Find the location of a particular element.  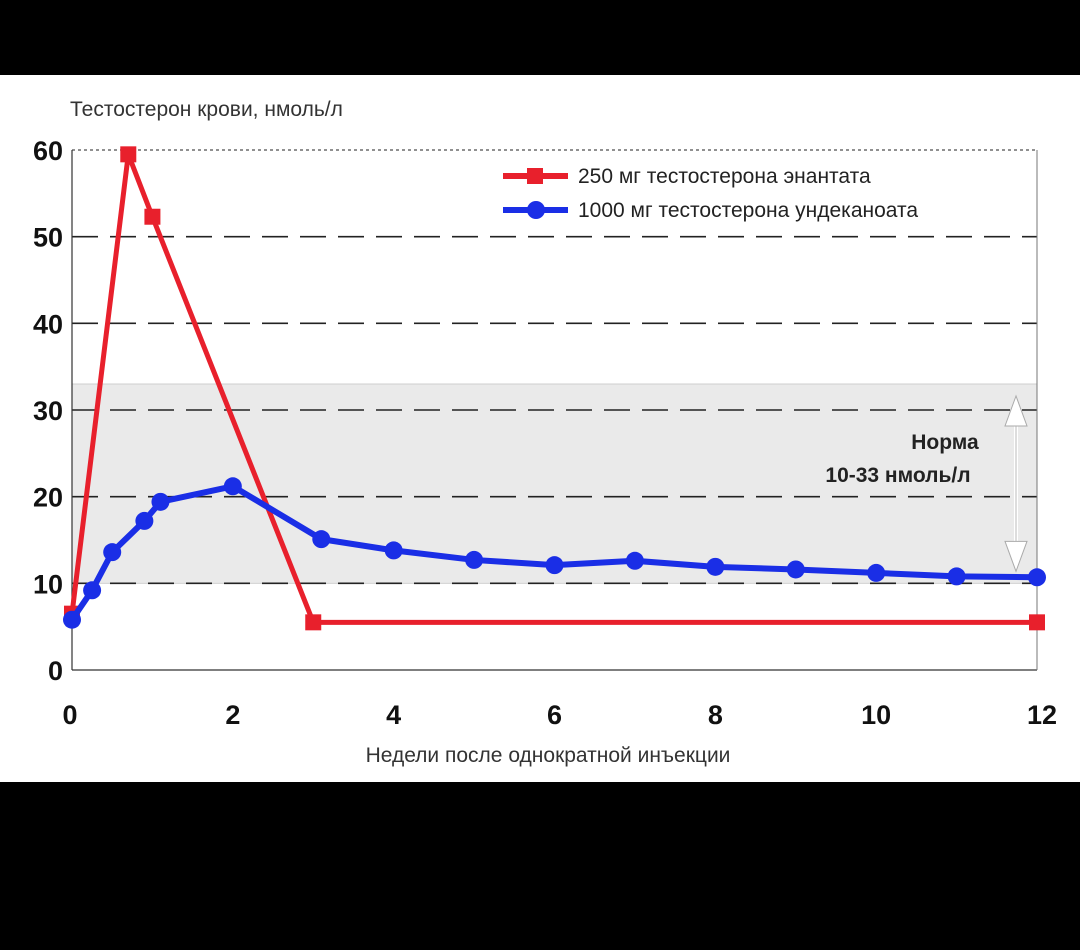

legend-square-marker is located at coordinates (535, 176).